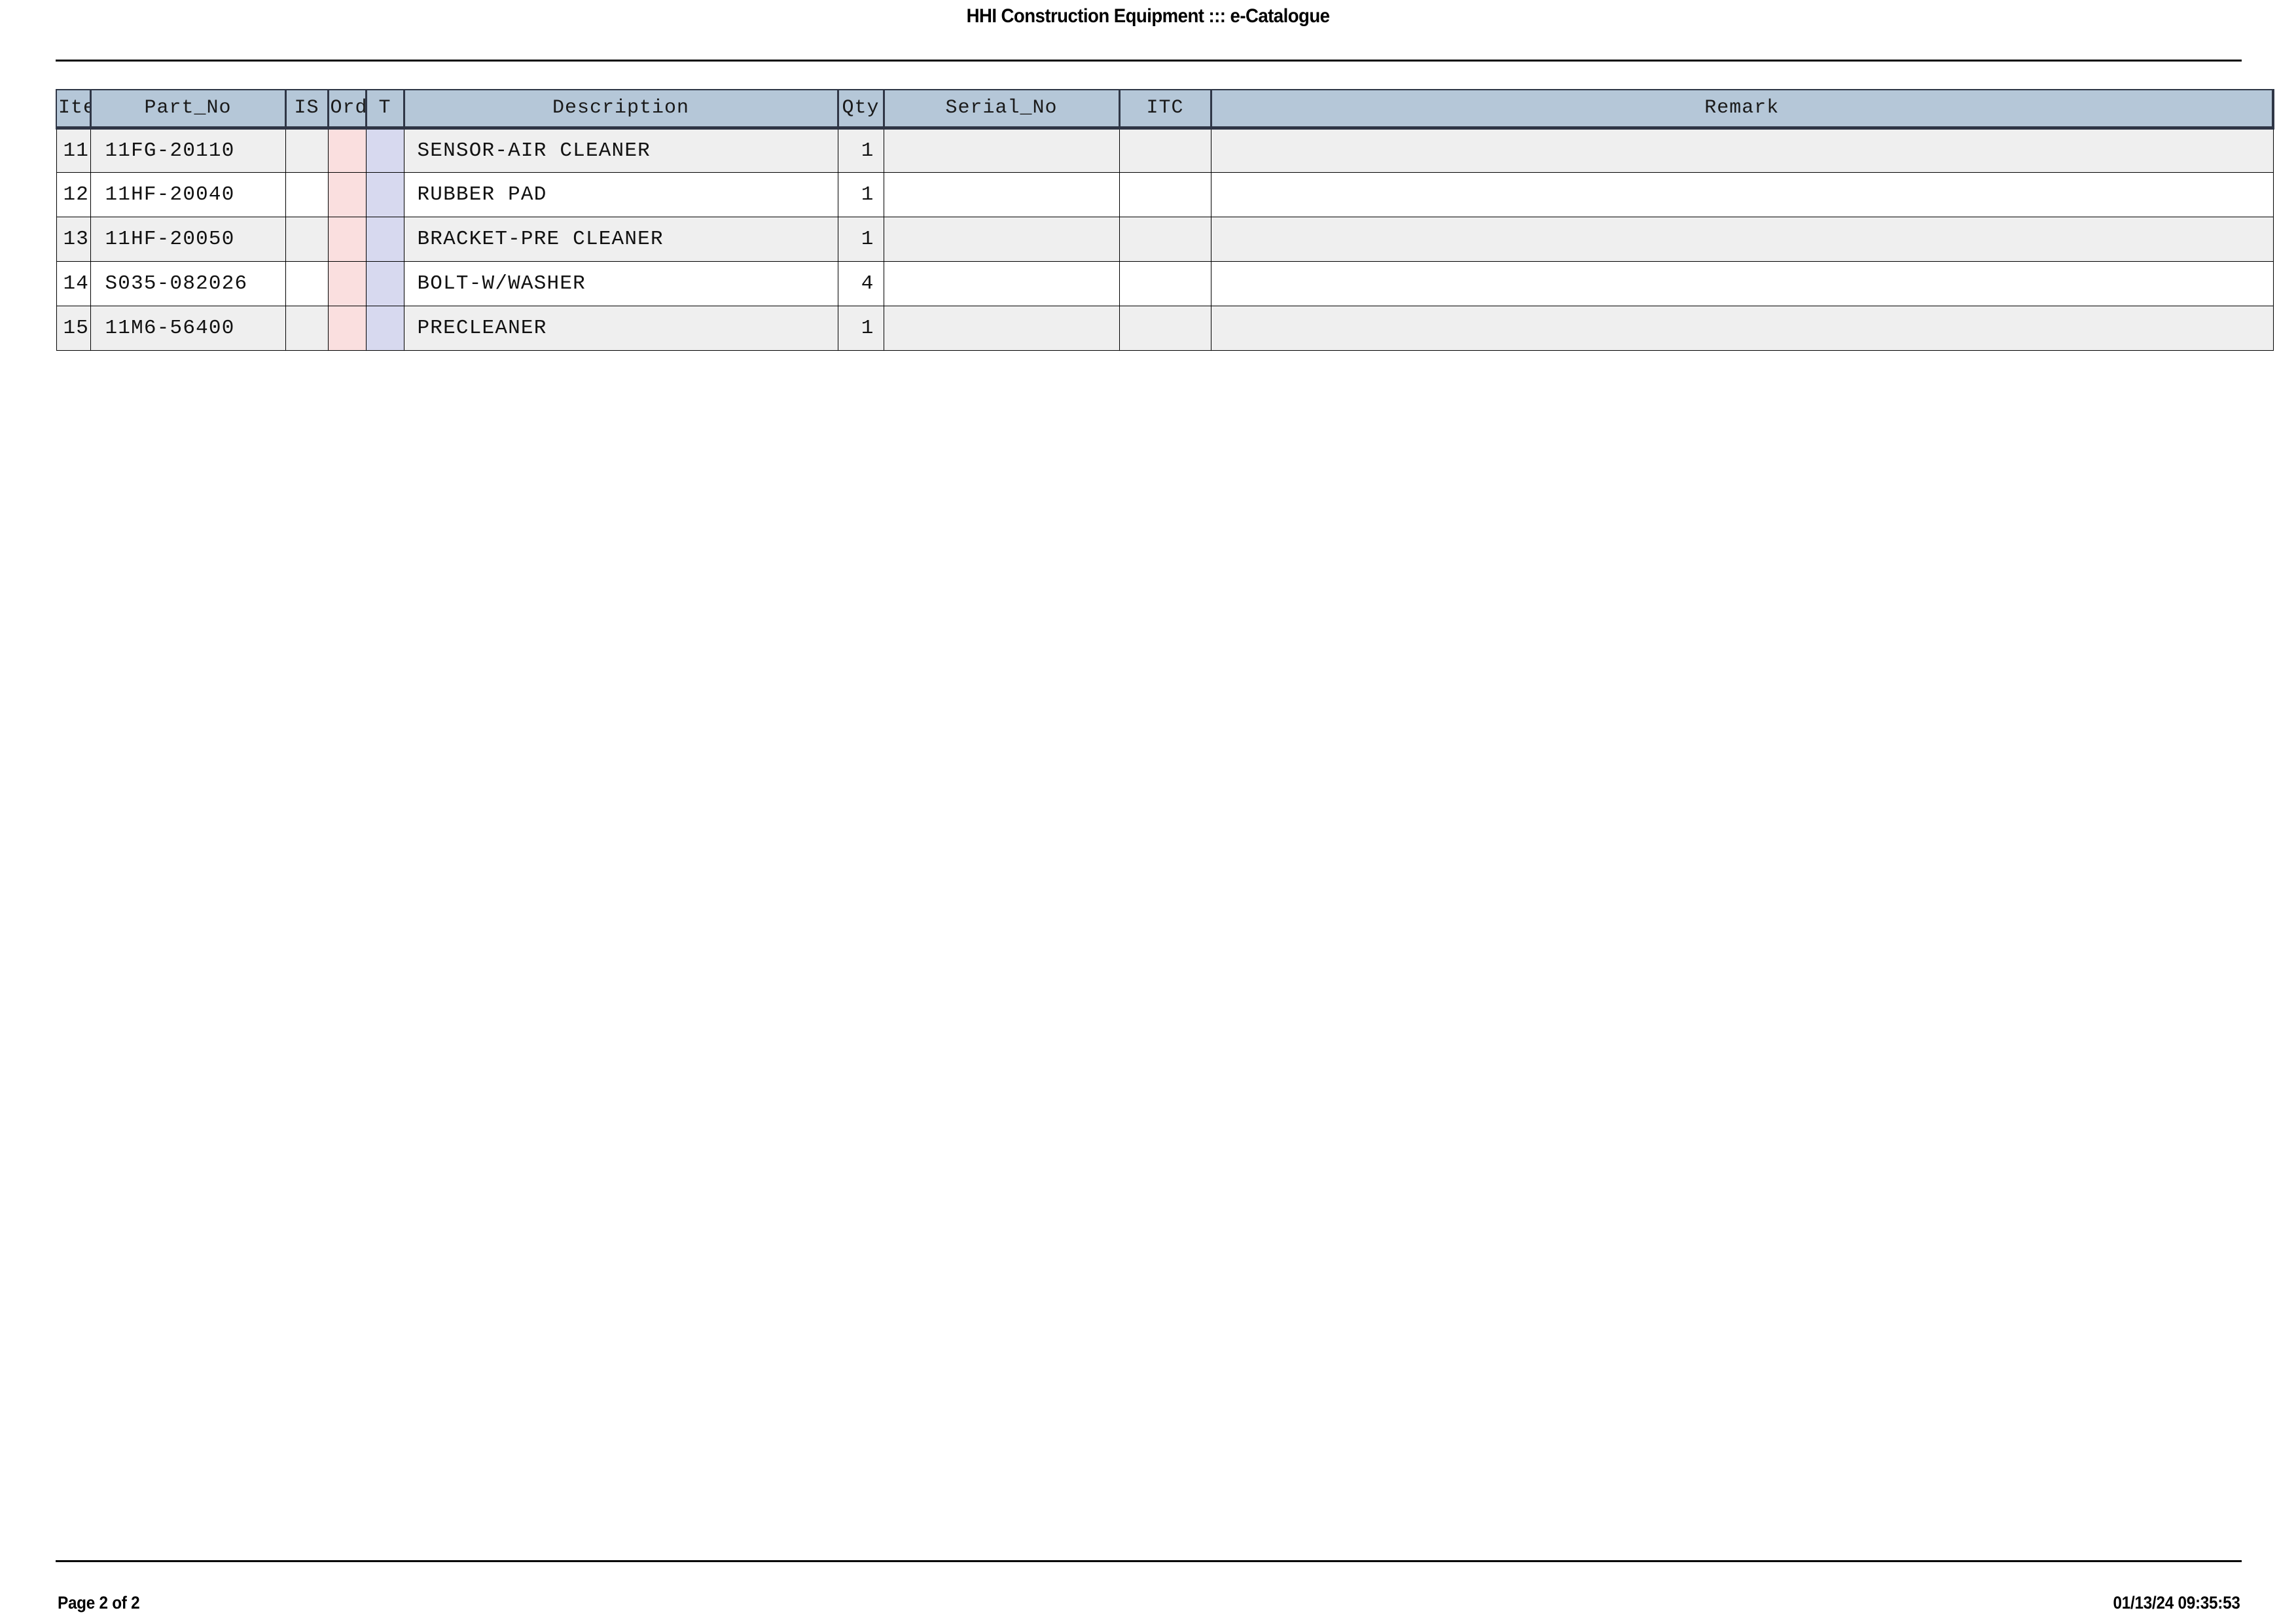 Image resolution: width=2296 pixels, height=1623 pixels. I want to click on cell-part-no: 11HF-20050, so click(188, 239).